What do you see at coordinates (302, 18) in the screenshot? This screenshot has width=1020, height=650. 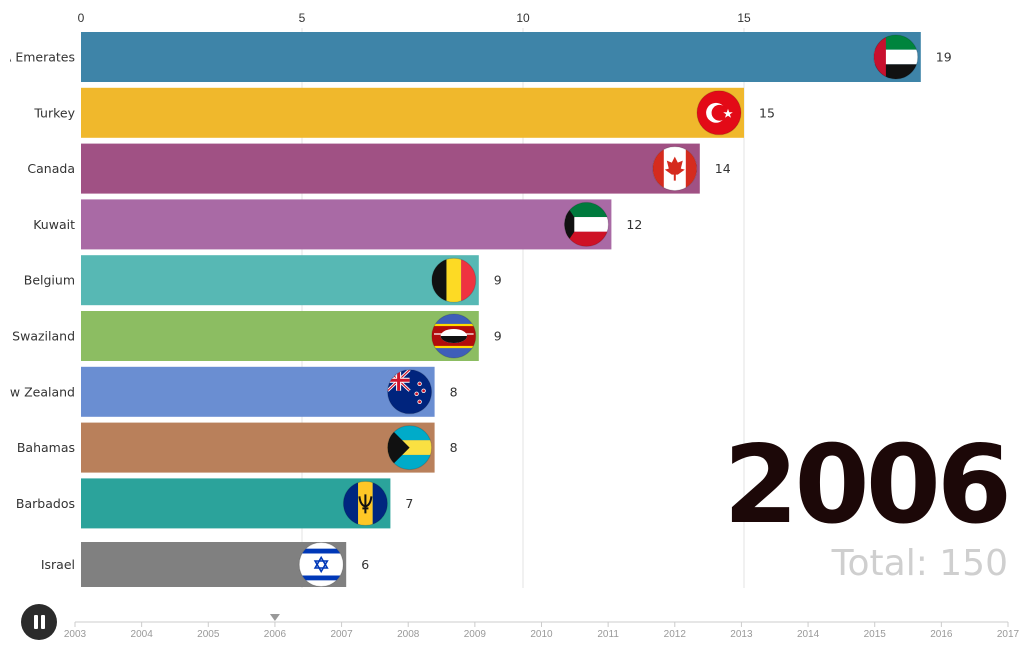 I see `x-tick-label: 5` at bounding box center [302, 18].